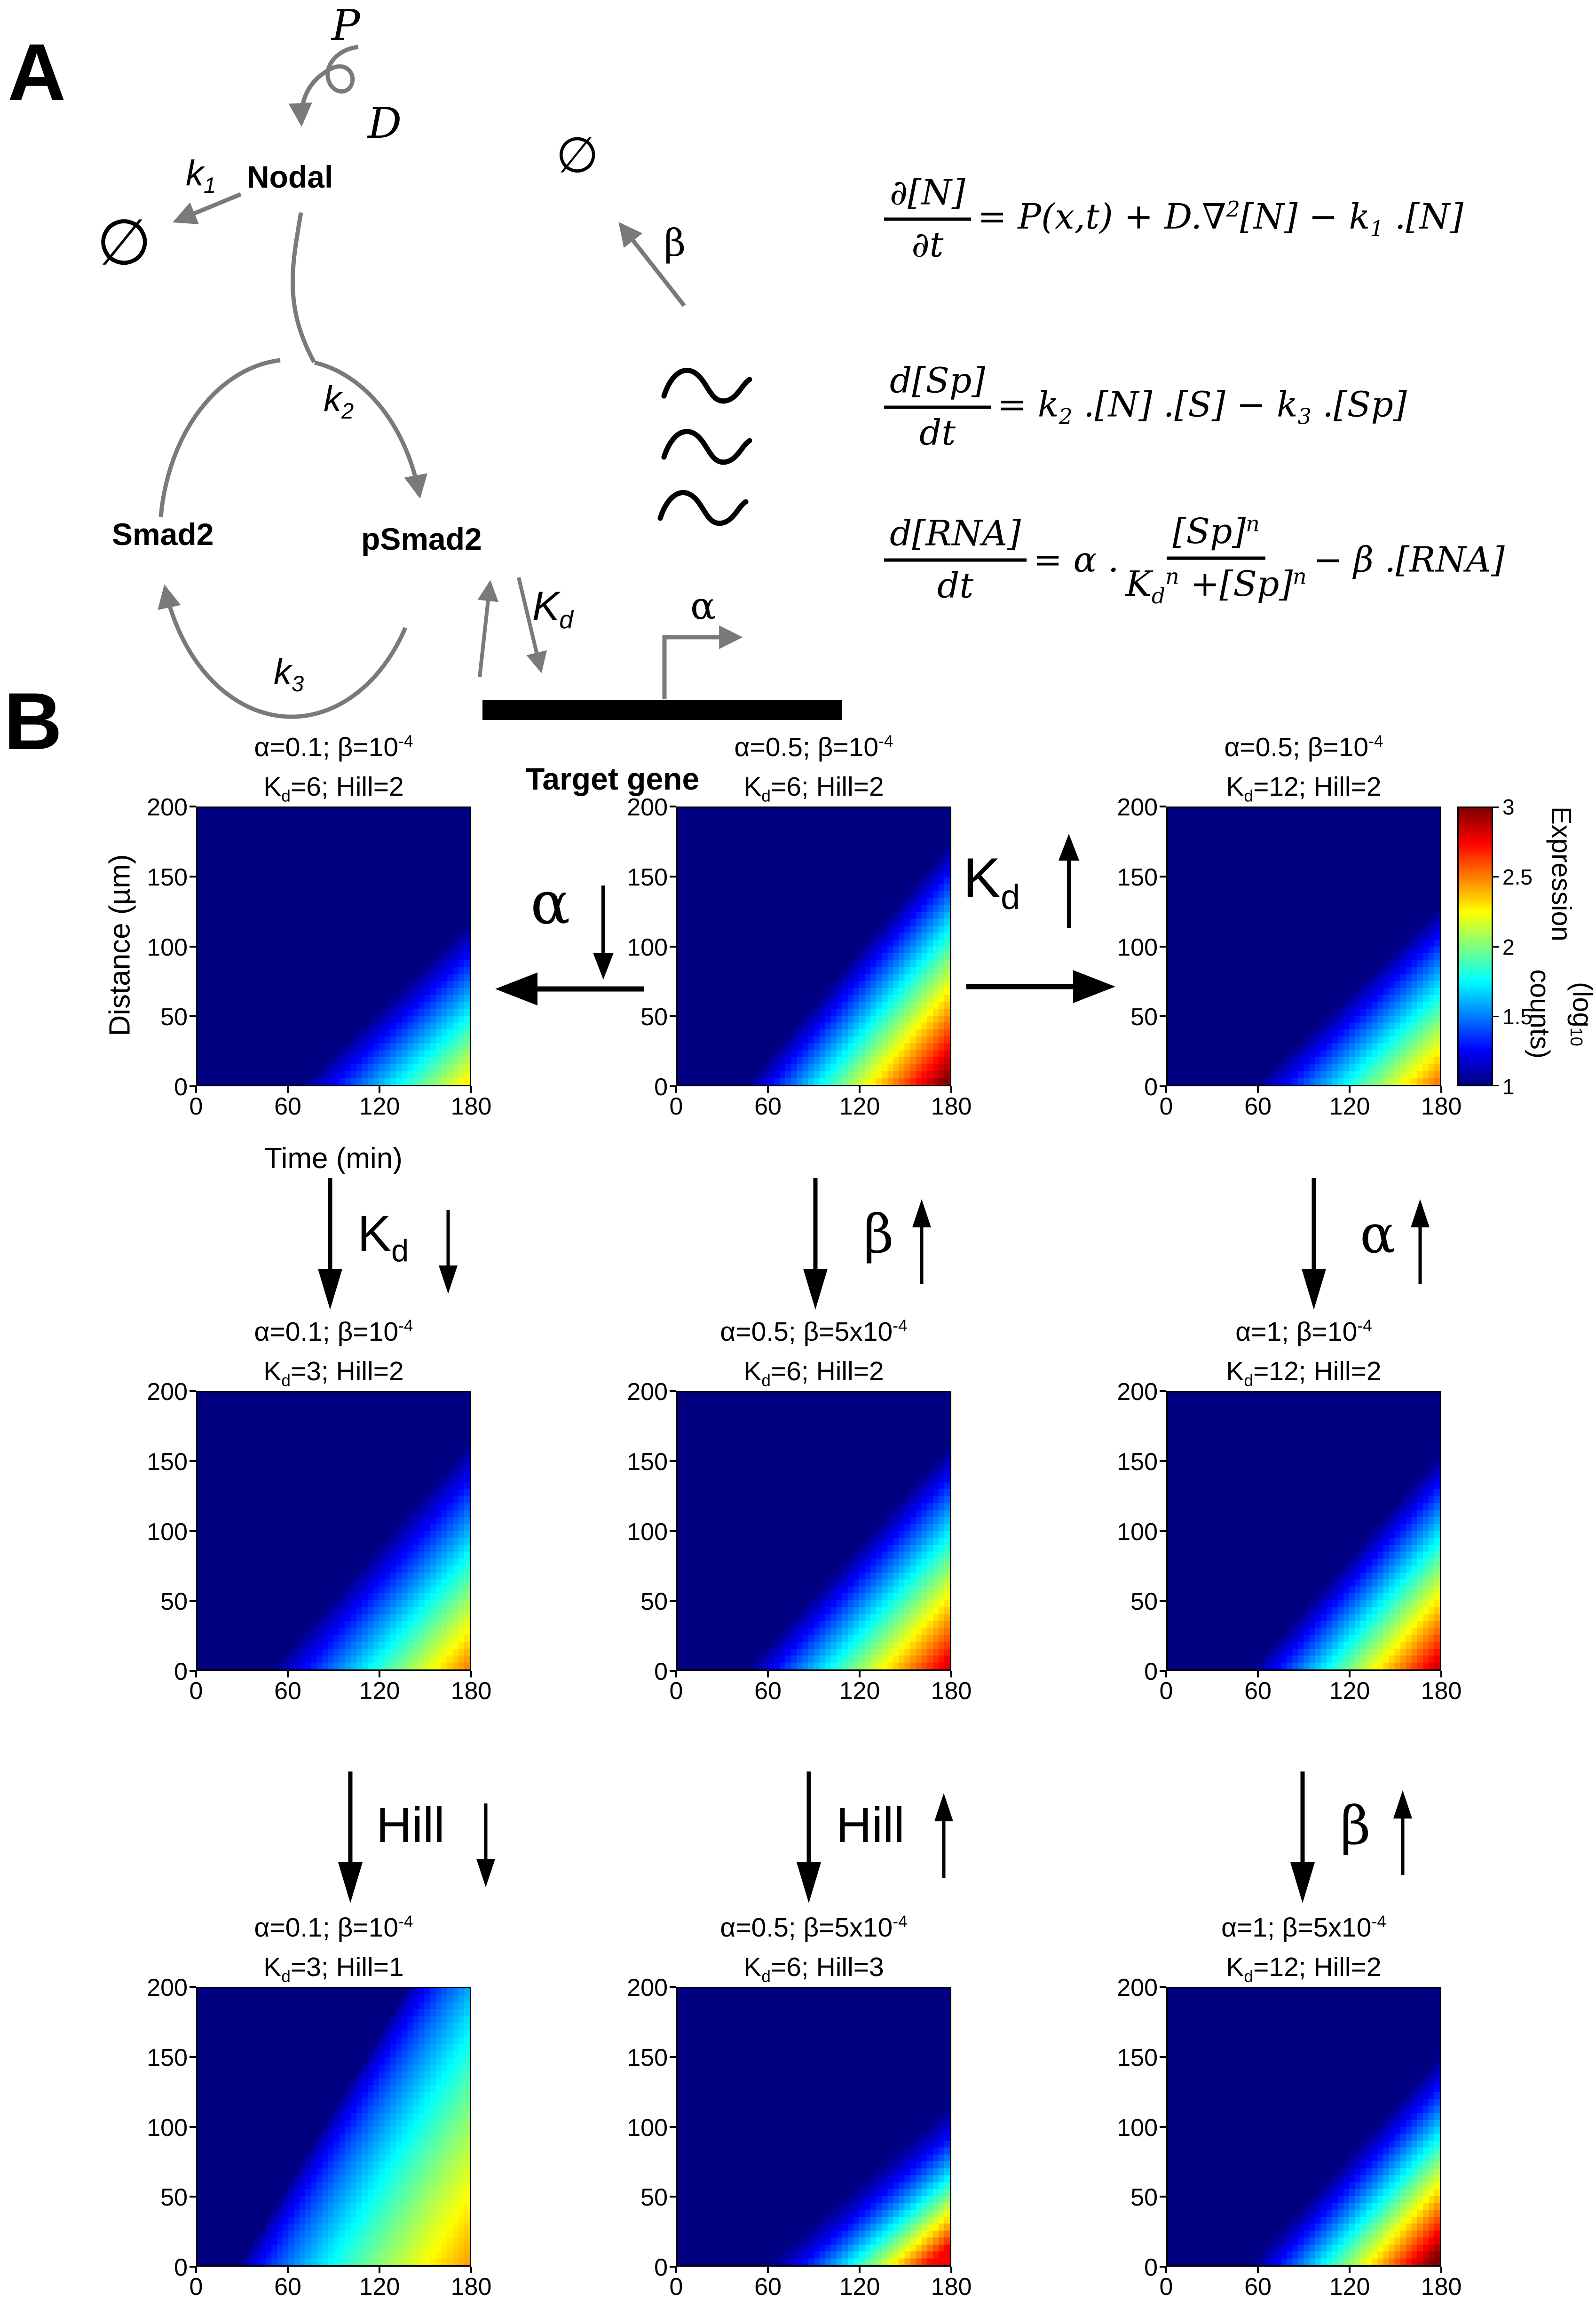  Describe the element at coordinates (448, 1252) in the screenshot. I see `kd-down-small-arrow-icon` at that location.